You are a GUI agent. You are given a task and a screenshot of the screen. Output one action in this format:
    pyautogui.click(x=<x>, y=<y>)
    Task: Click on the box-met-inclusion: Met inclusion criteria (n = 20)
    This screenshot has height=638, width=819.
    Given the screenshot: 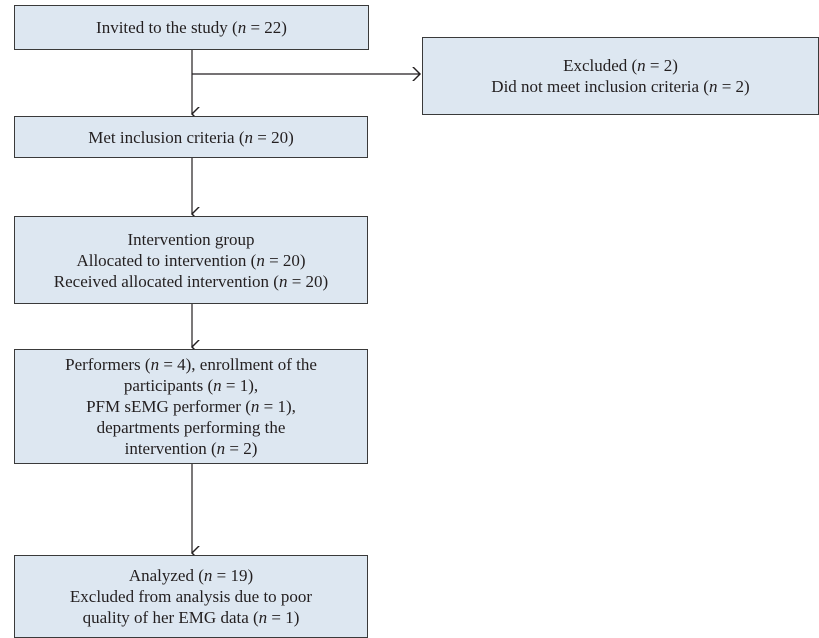 What is the action you would take?
    pyautogui.click(x=191, y=137)
    